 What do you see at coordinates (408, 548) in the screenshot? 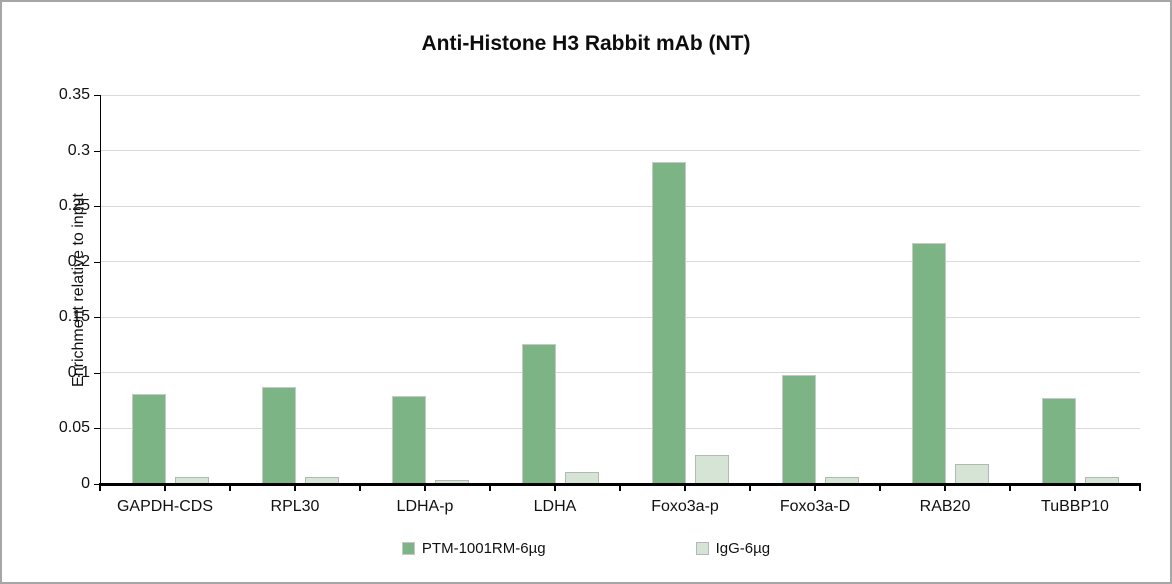
I see `legend-swatch-green-icon` at bounding box center [408, 548].